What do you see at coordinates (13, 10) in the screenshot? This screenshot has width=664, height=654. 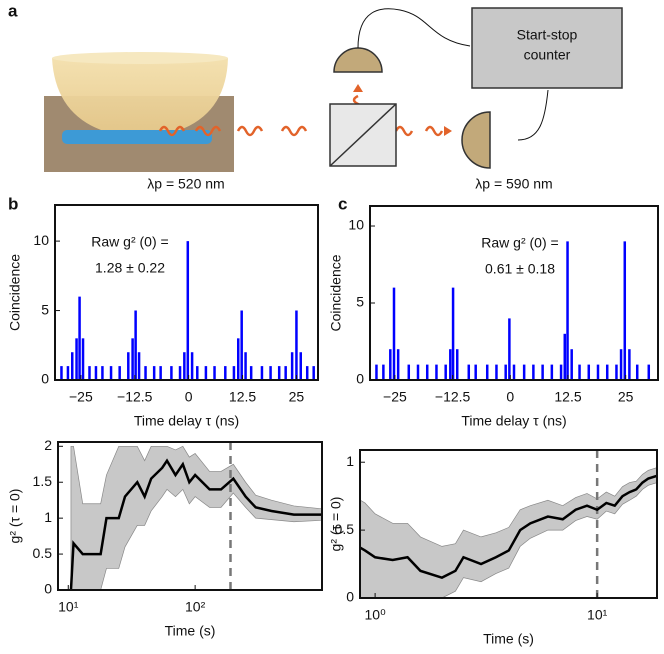 I see `panel-label: a` at bounding box center [13, 10].